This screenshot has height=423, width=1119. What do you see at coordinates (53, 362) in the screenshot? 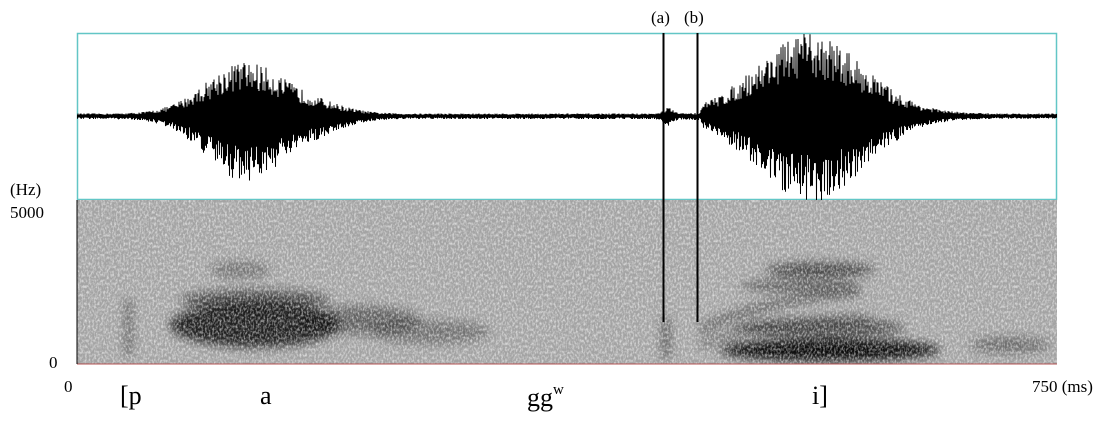
I see `y-axis-tick-0: 0` at bounding box center [53, 362].